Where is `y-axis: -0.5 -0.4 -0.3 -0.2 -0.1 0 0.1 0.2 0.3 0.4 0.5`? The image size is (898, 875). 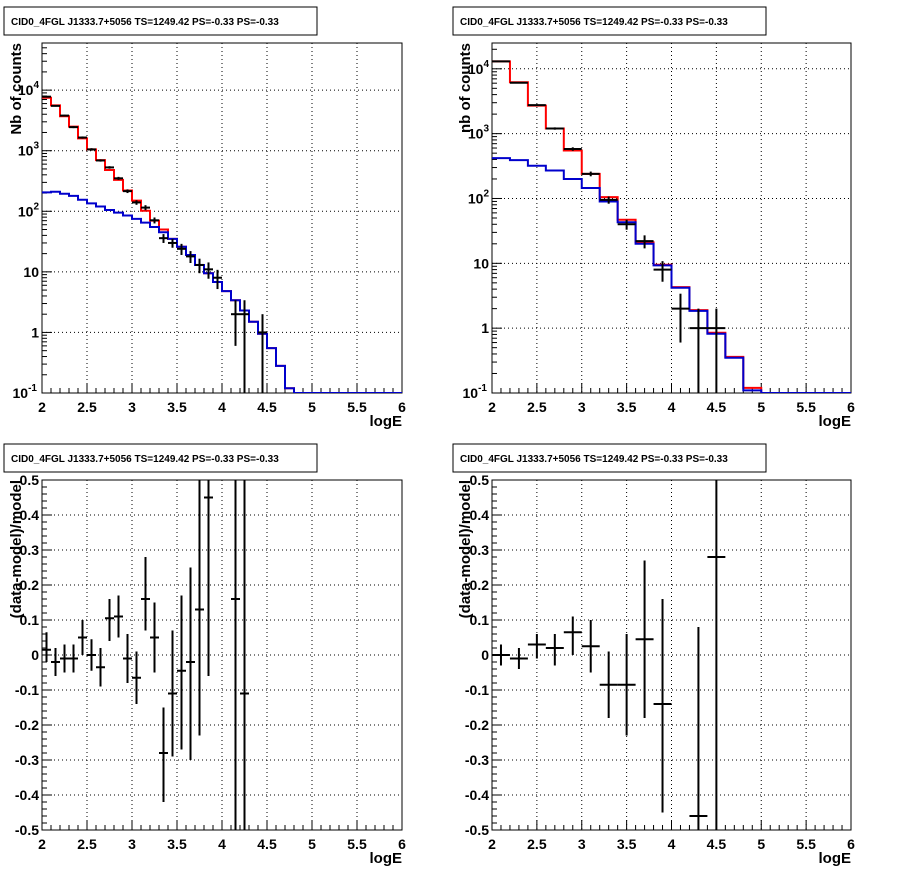 y-axis: -0.5 -0.4 -0.3 -0.2 -0.1 0 0.1 0.2 0.3 0.4 0.5 is located at coordinates (33, 655).